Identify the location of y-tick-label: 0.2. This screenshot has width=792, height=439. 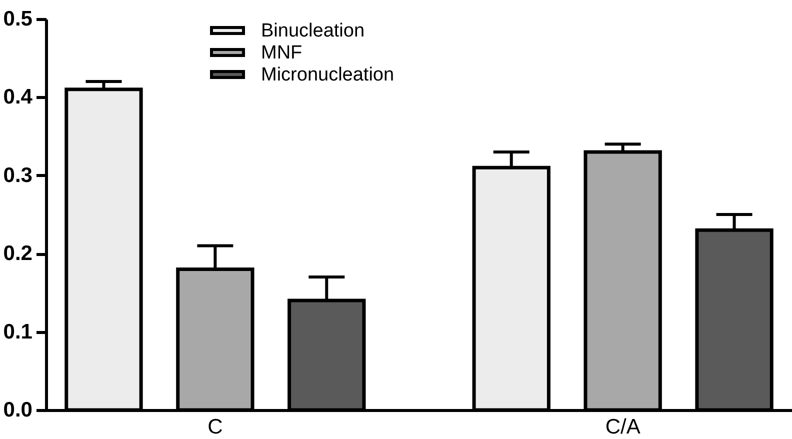
(17, 254).